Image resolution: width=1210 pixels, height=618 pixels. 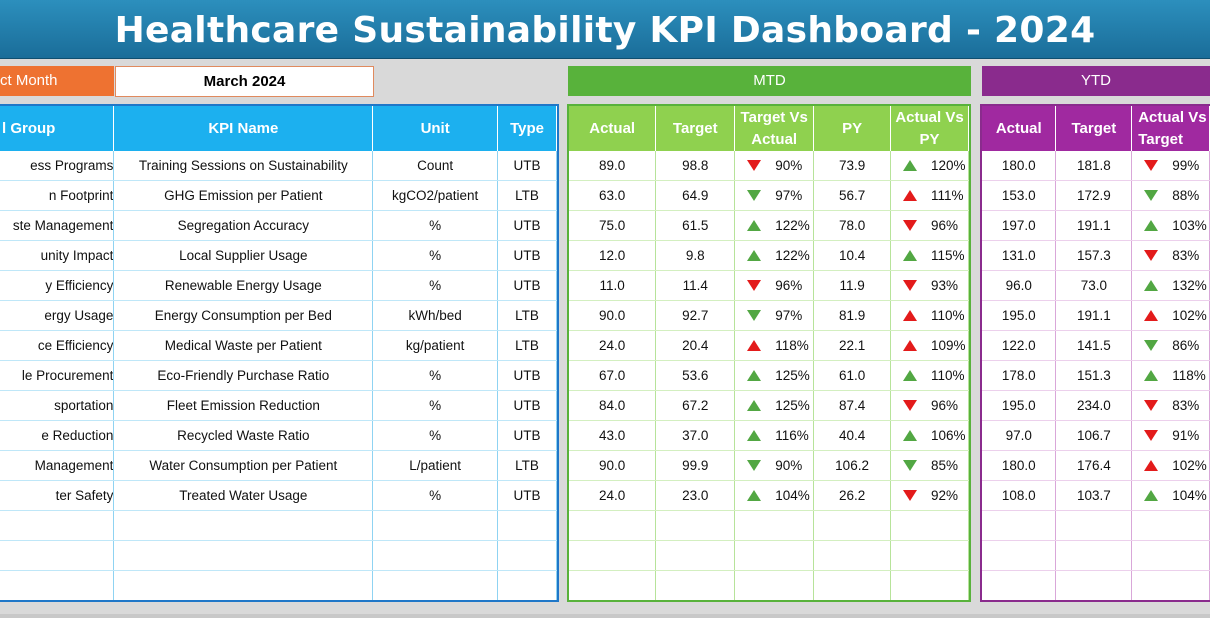 I want to click on mtd-target-vs-actual-cell: 96%, so click(x=774, y=285).